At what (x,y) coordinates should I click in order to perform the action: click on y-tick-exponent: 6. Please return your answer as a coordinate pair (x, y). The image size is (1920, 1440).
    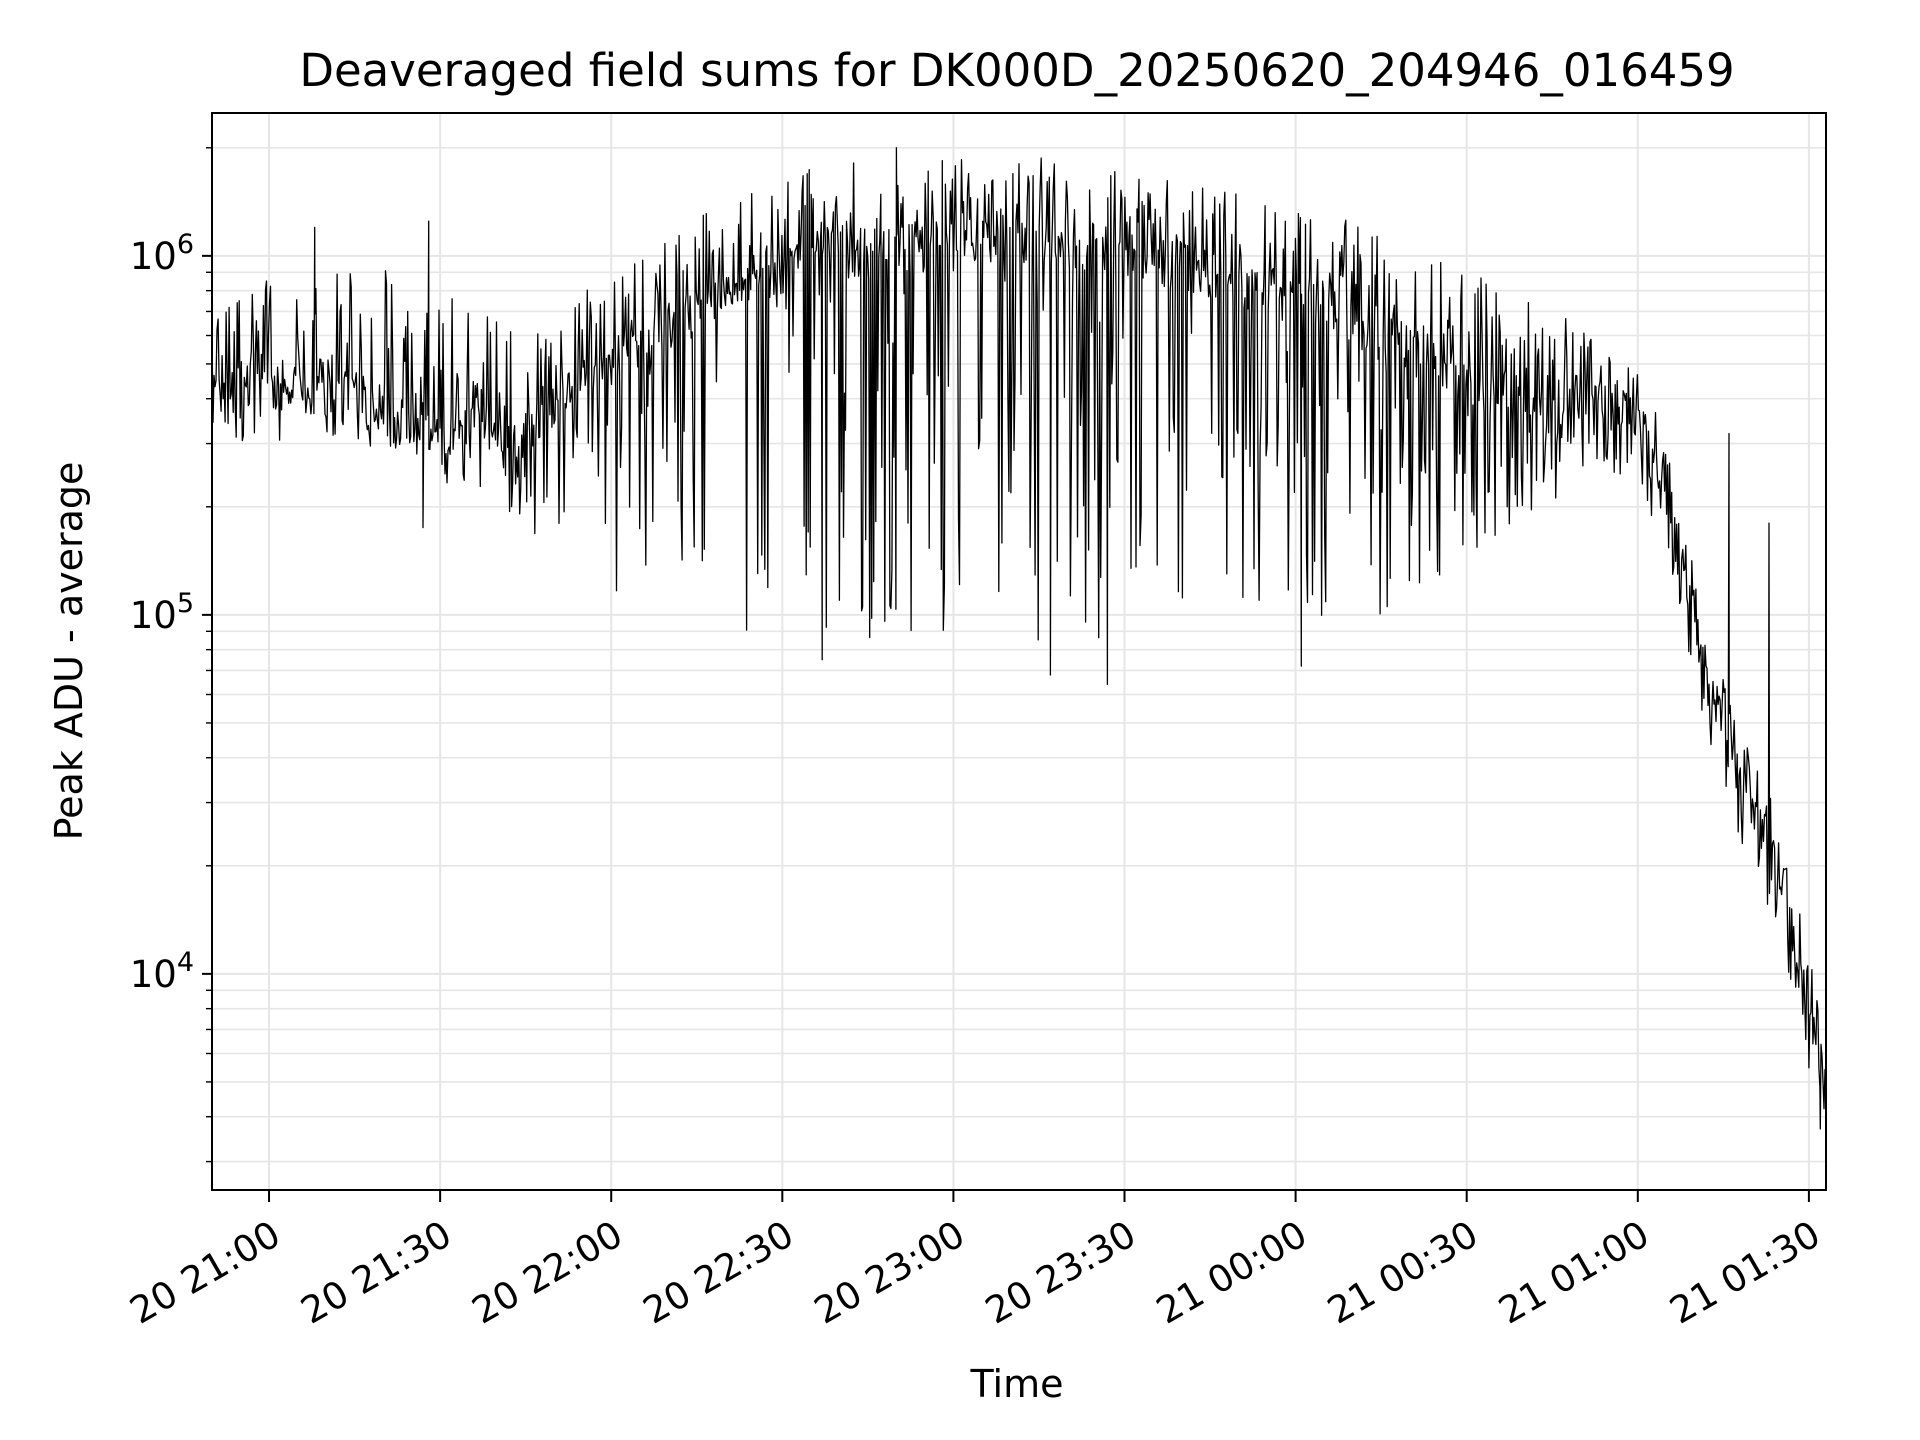
    Looking at the image, I should click on (185, 244).